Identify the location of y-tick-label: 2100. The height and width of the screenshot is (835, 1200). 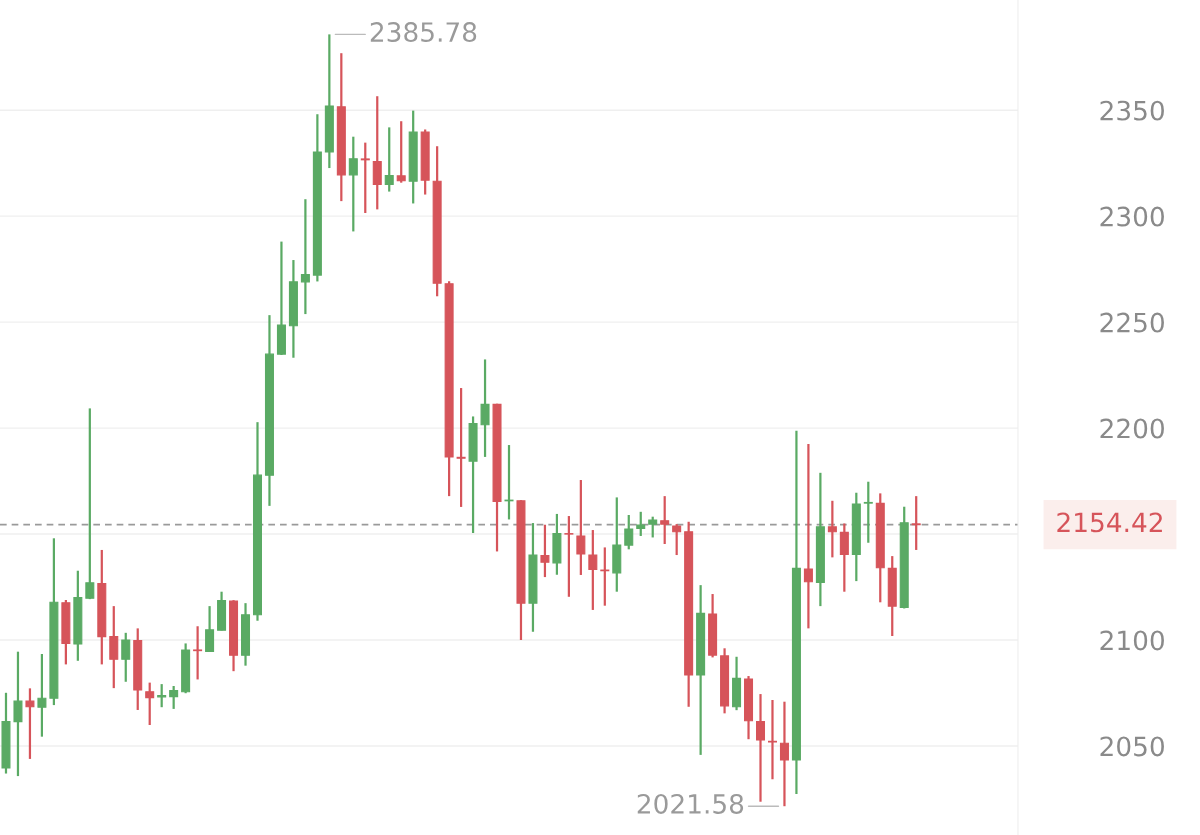
(1132, 640).